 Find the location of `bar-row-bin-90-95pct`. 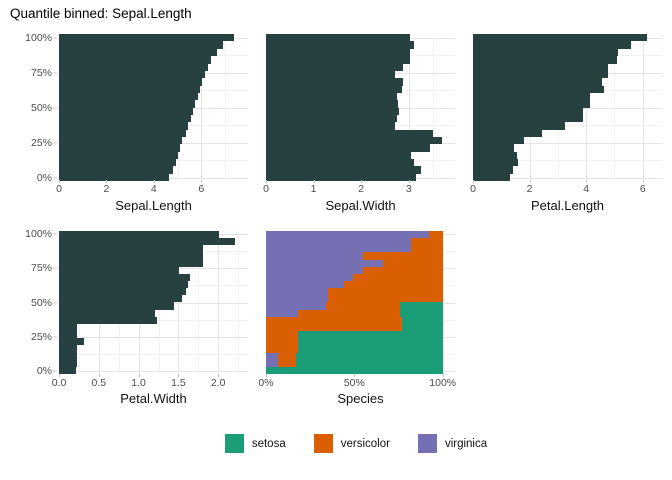

bar-row-bin-90-95pct is located at coordinates (360, 242).